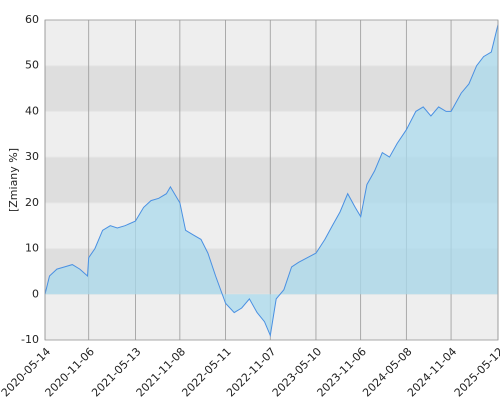 The height and width of the screenshot is (400, 500). I want to click on y-tick-label: 10, so click(32, 248).